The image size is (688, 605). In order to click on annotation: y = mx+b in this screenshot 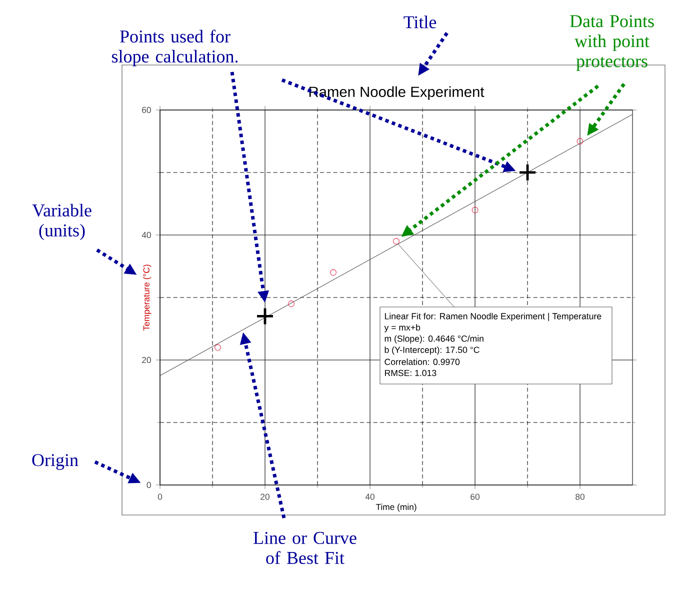, I will do `click(402, 328)`.